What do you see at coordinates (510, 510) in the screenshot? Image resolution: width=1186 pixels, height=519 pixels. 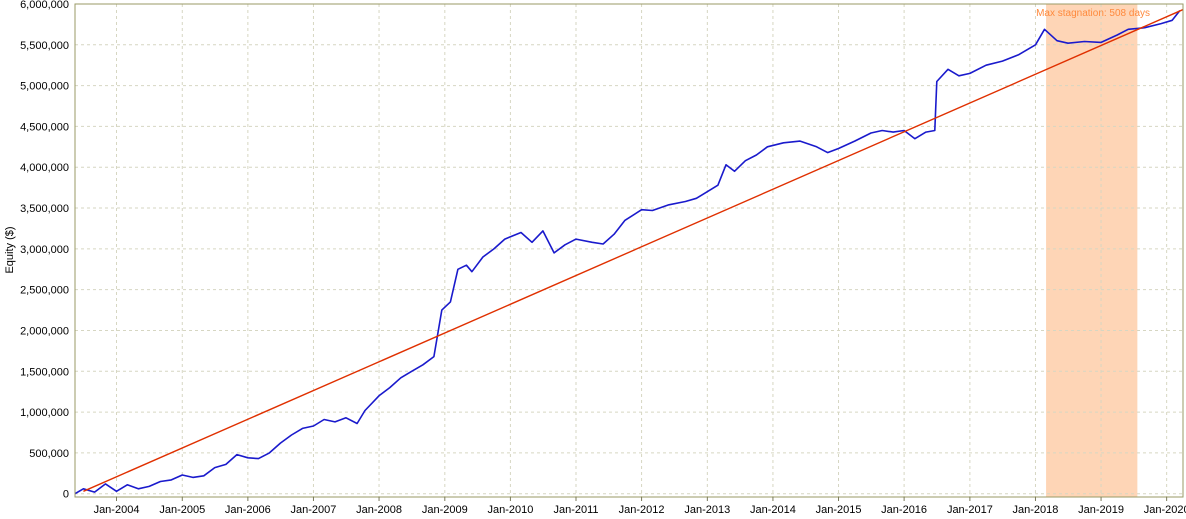 I see `x-tick-label: Jan-2010` at bounding box center [510, 510].